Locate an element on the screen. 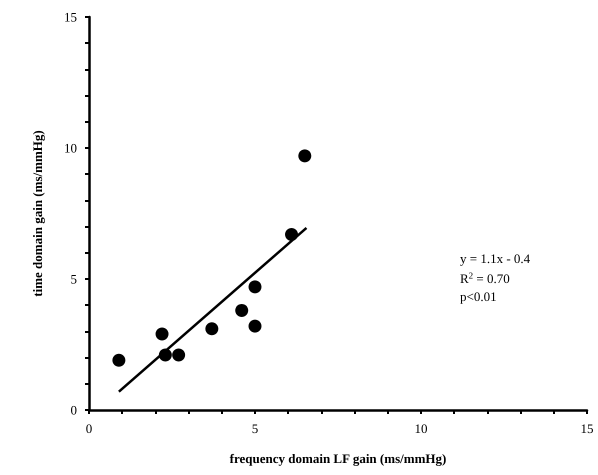 Image resolution: width=598 pixels, height=475 pixels. x-tick-label: 10 is located at coordinates (421, 428).